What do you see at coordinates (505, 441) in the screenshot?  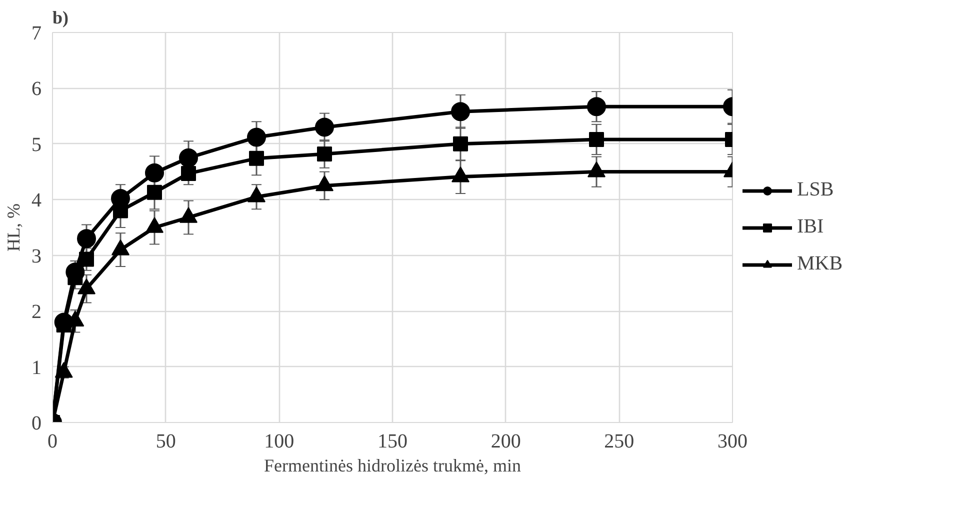 I see `x-tick-label: 200` at bounding box center [505, 441].